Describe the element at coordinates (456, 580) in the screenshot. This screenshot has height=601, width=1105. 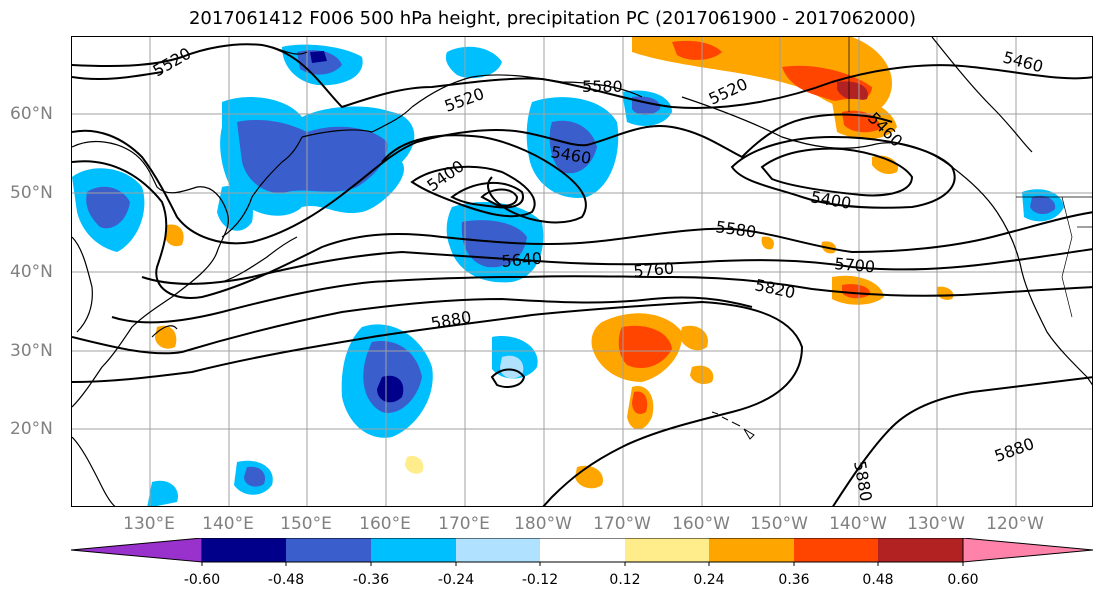
I see `colorbar-tick: -0.24` at that location.